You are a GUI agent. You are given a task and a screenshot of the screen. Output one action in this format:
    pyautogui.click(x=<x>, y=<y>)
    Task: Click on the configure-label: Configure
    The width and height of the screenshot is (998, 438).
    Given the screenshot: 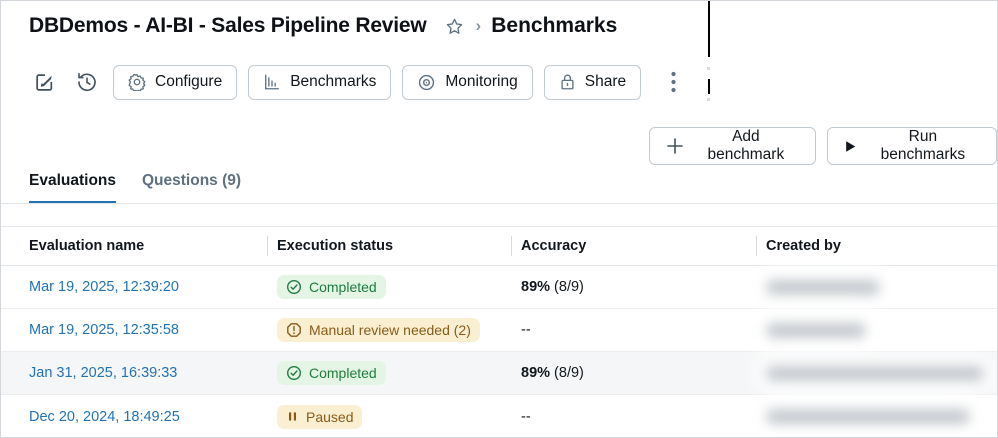 What is the action you would take?
    pyautogui.click(x=189, y=81)
    